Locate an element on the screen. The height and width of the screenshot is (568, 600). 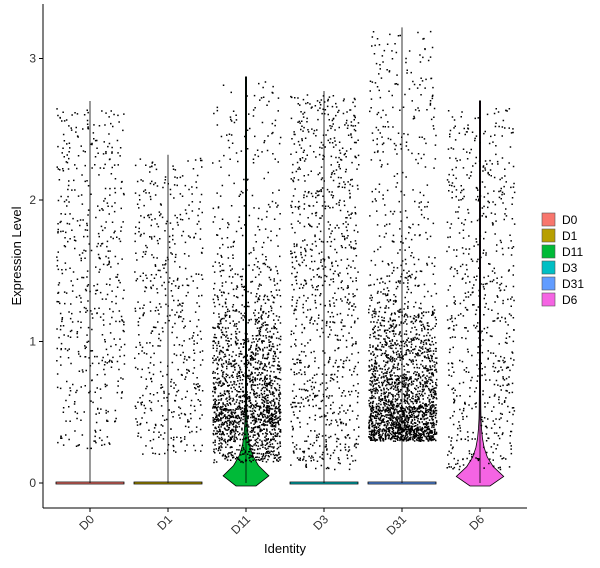
violin-group-d11 is located at coordinates (247, 281).